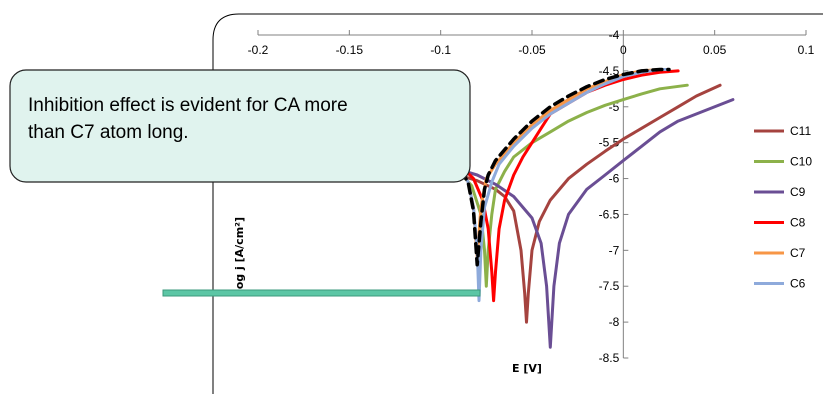  I want to click on x-tick-label-0: -0.2, so click(258, 50).